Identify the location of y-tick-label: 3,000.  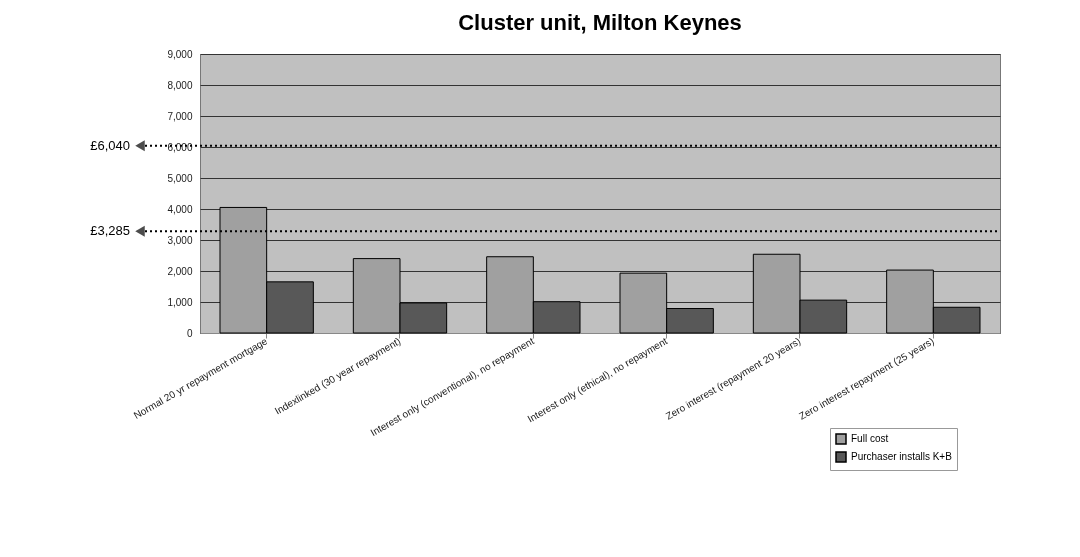
(180, 240).